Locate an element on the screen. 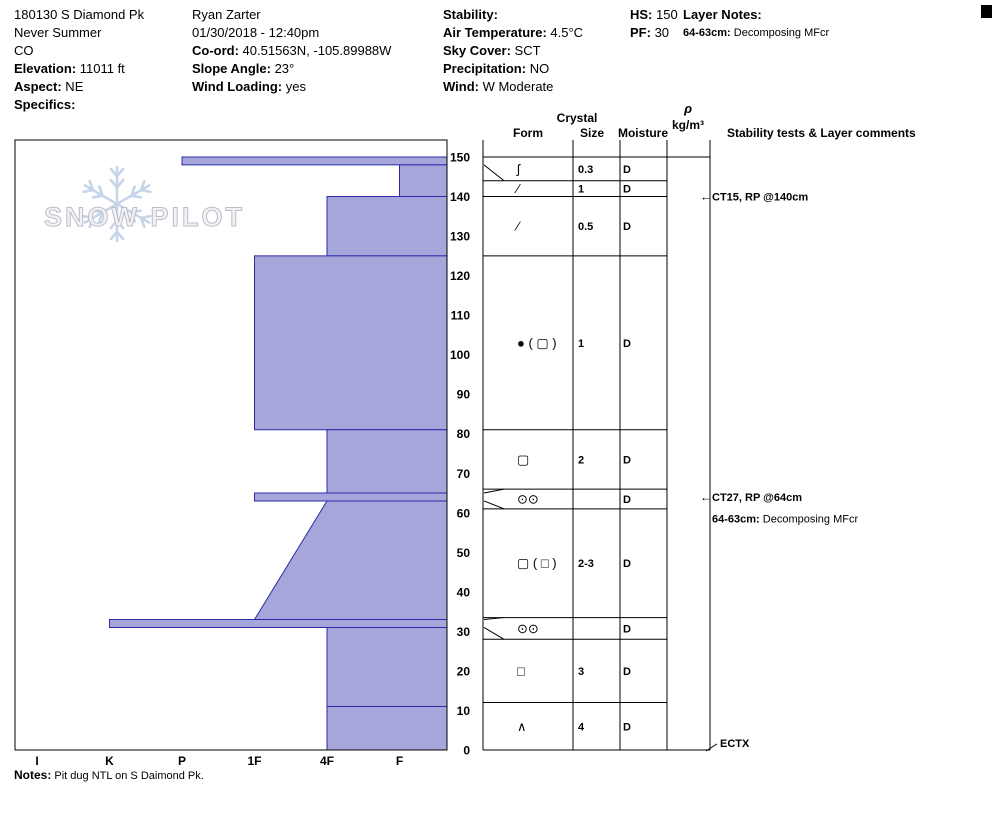 The width and height of the screenshot is (994, 840). hardness-label: K is located at coordinates (109, 761).